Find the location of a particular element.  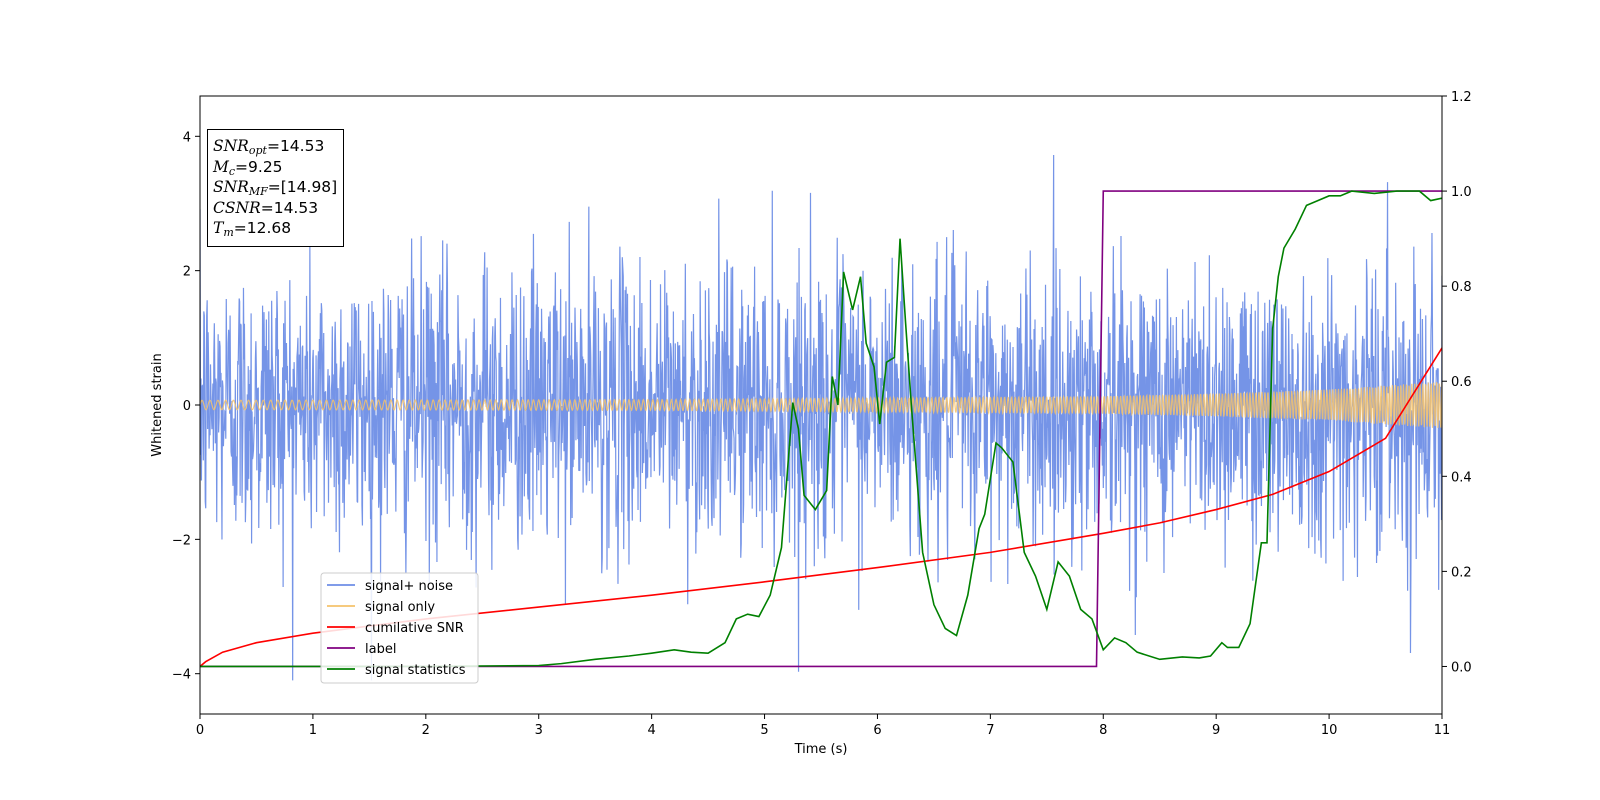

x-tick-label: 5 is located at coordinates (764, 730).